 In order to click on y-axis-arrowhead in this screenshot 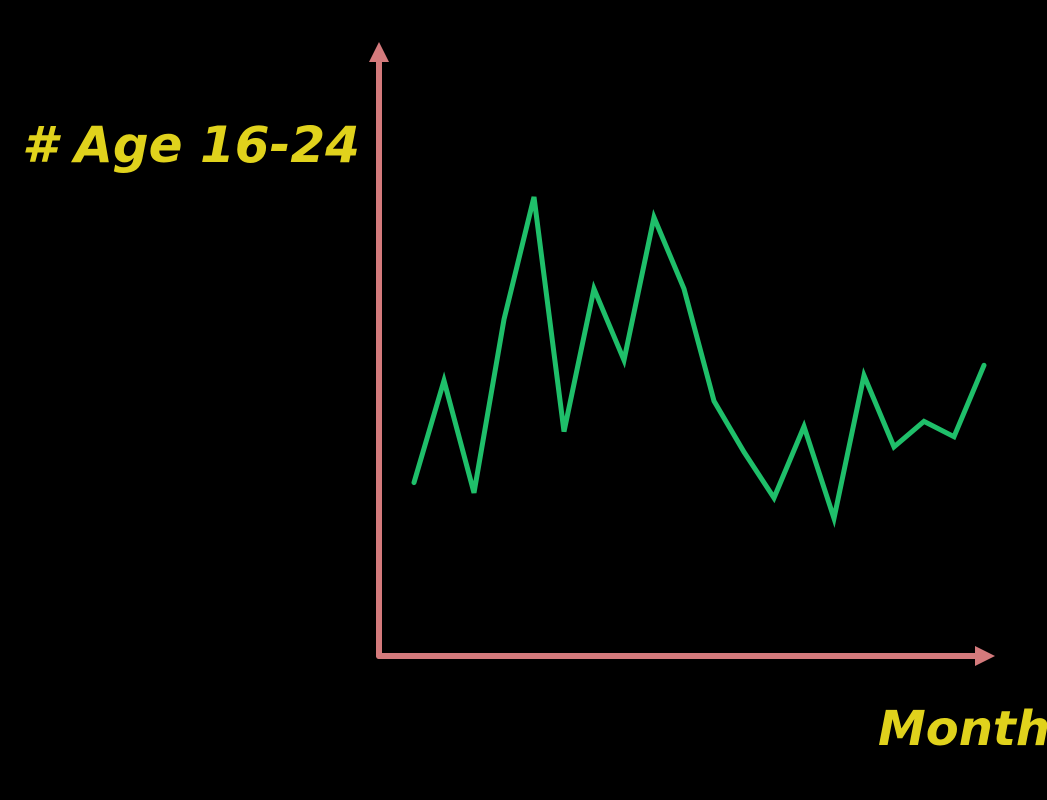, I will do `click(379, 52)`.